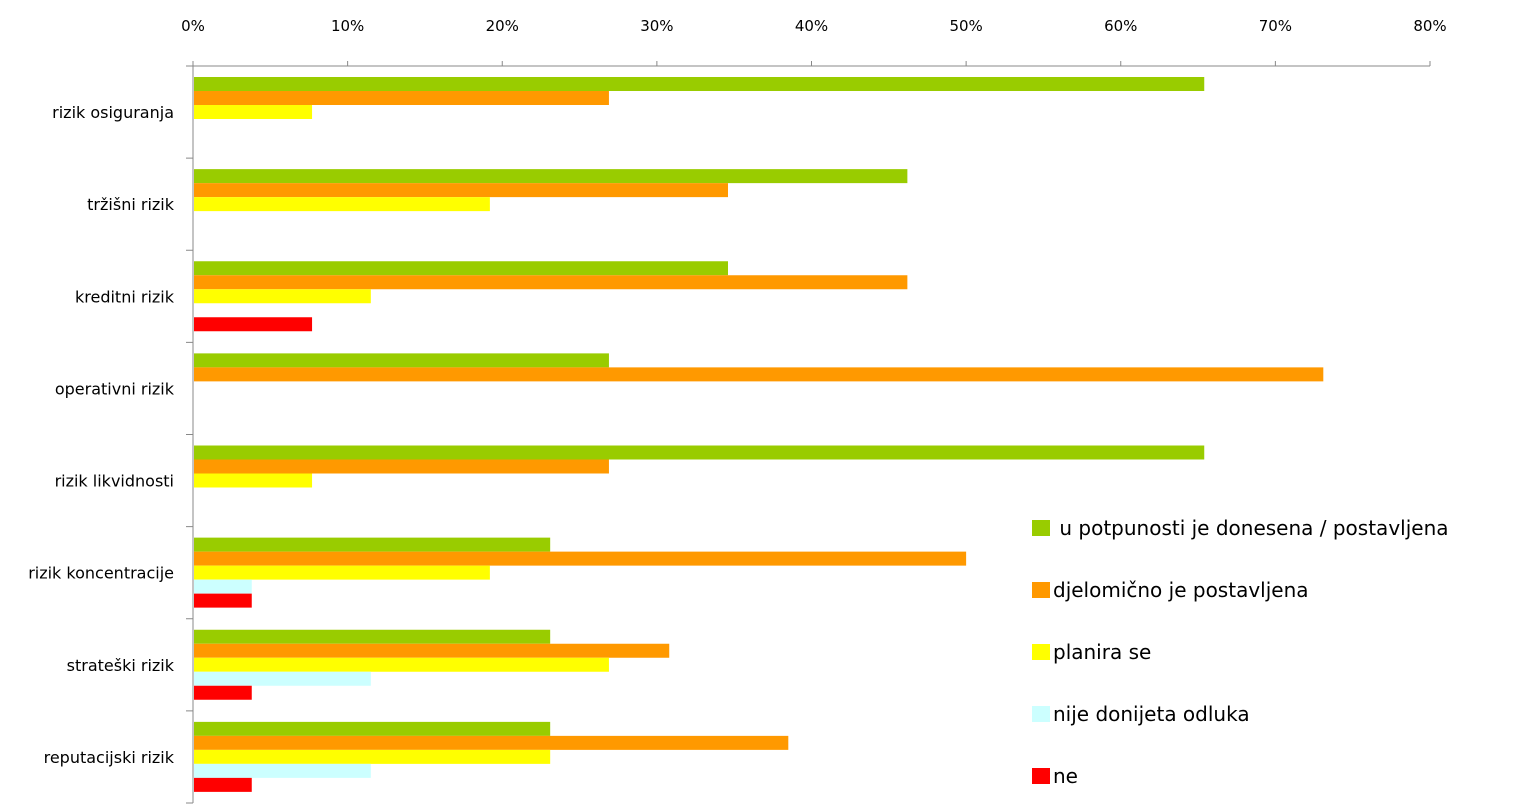 The height and width of the screenshot is (811, 1528). What do you see at coordinates (811, 26) in the screenshot?
I see `x-tick-label: 40%` at bounding box center [811, 26].